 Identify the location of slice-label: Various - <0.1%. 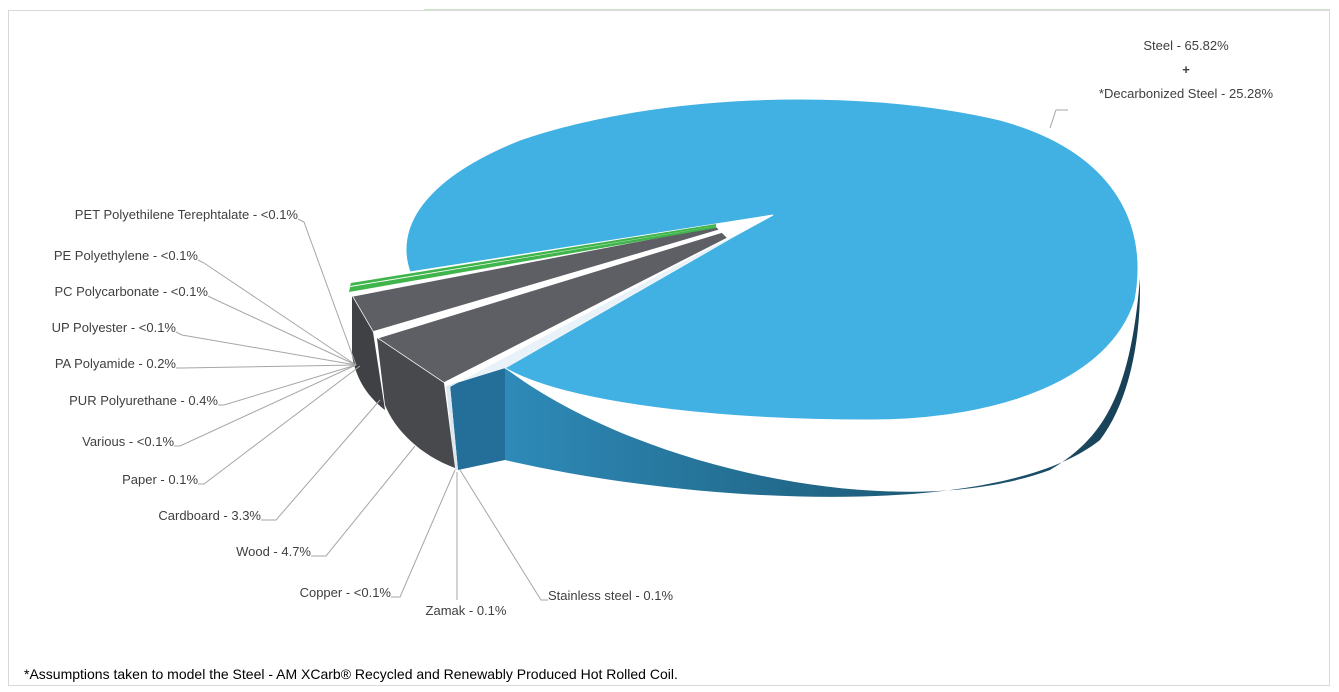
(128, 441).